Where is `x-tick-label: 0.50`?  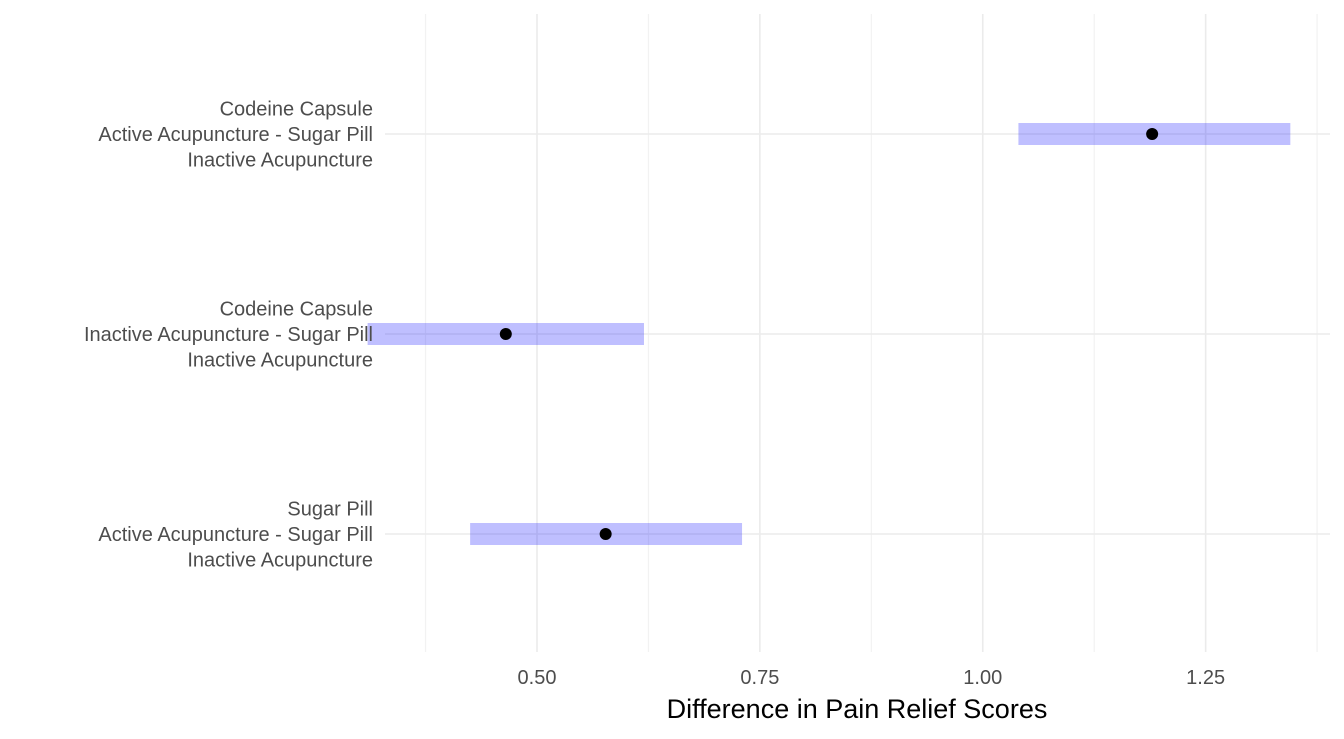
x-tick-label: 0.50 is located at coordinates (537, 678).